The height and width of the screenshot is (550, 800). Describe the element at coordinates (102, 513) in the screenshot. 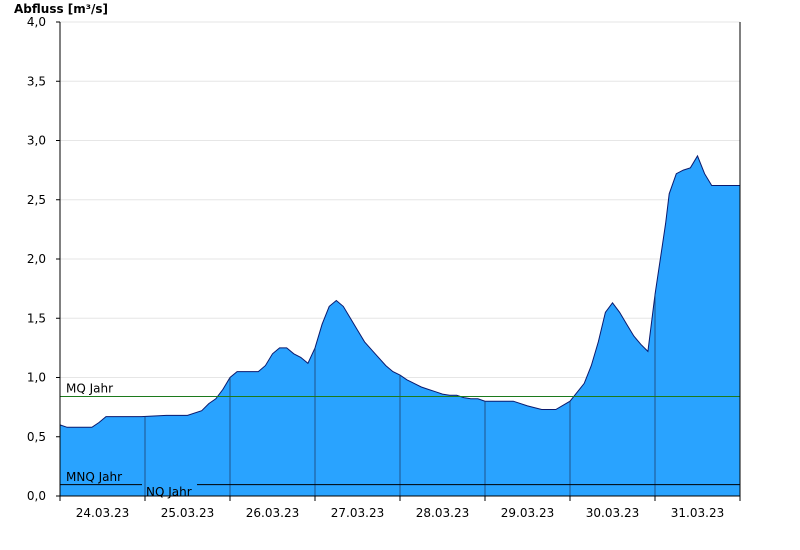

I see `x-tick-label: 24.03.23` at that location.